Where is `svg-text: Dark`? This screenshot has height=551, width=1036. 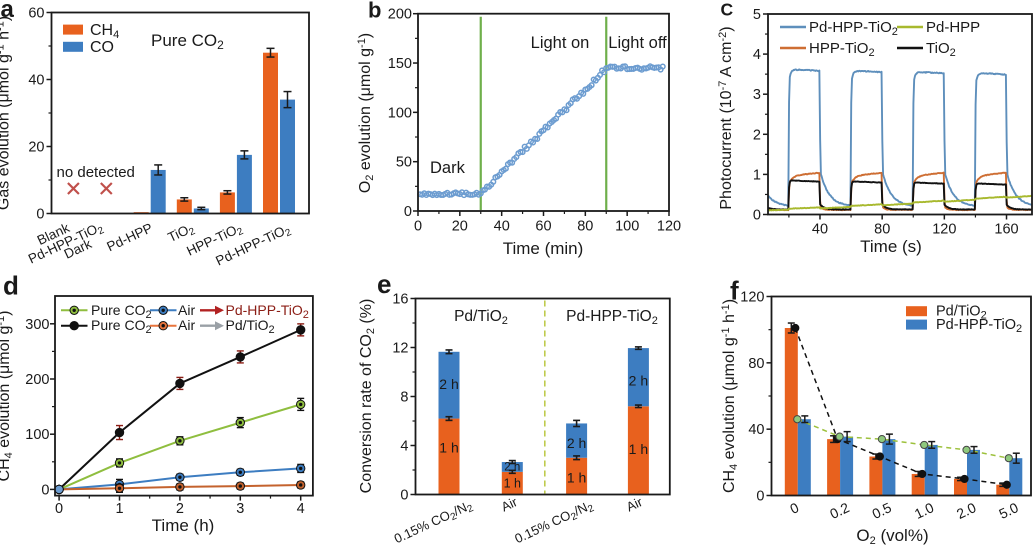 svg-text: Dark is located at coordinates (448, 168).